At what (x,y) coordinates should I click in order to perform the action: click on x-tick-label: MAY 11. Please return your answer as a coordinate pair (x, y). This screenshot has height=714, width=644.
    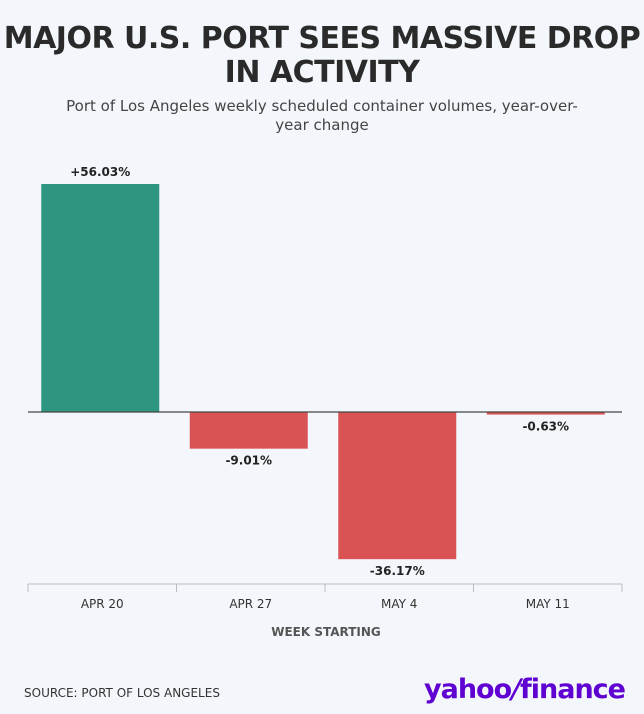
    Looking at the image, I should click on (548, 604).